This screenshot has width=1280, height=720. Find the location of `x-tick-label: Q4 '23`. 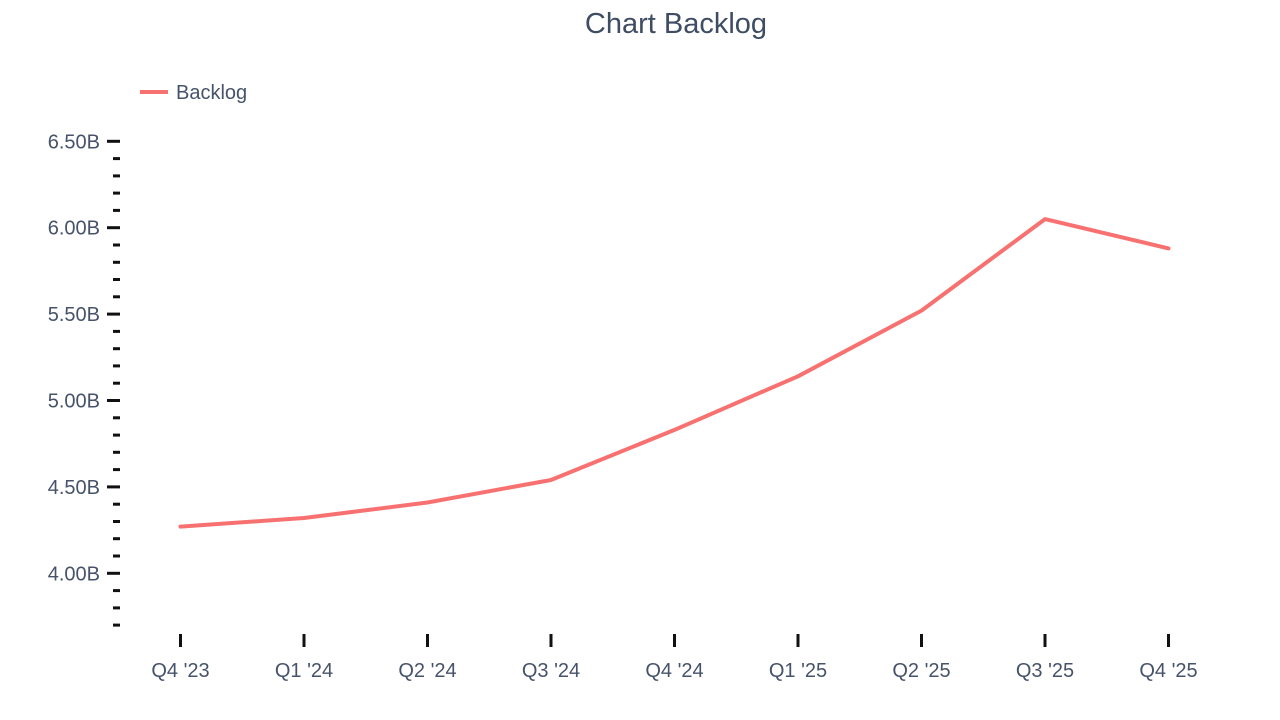

x-tick-label: Q4 '23 is located at coordinates (180, 671).